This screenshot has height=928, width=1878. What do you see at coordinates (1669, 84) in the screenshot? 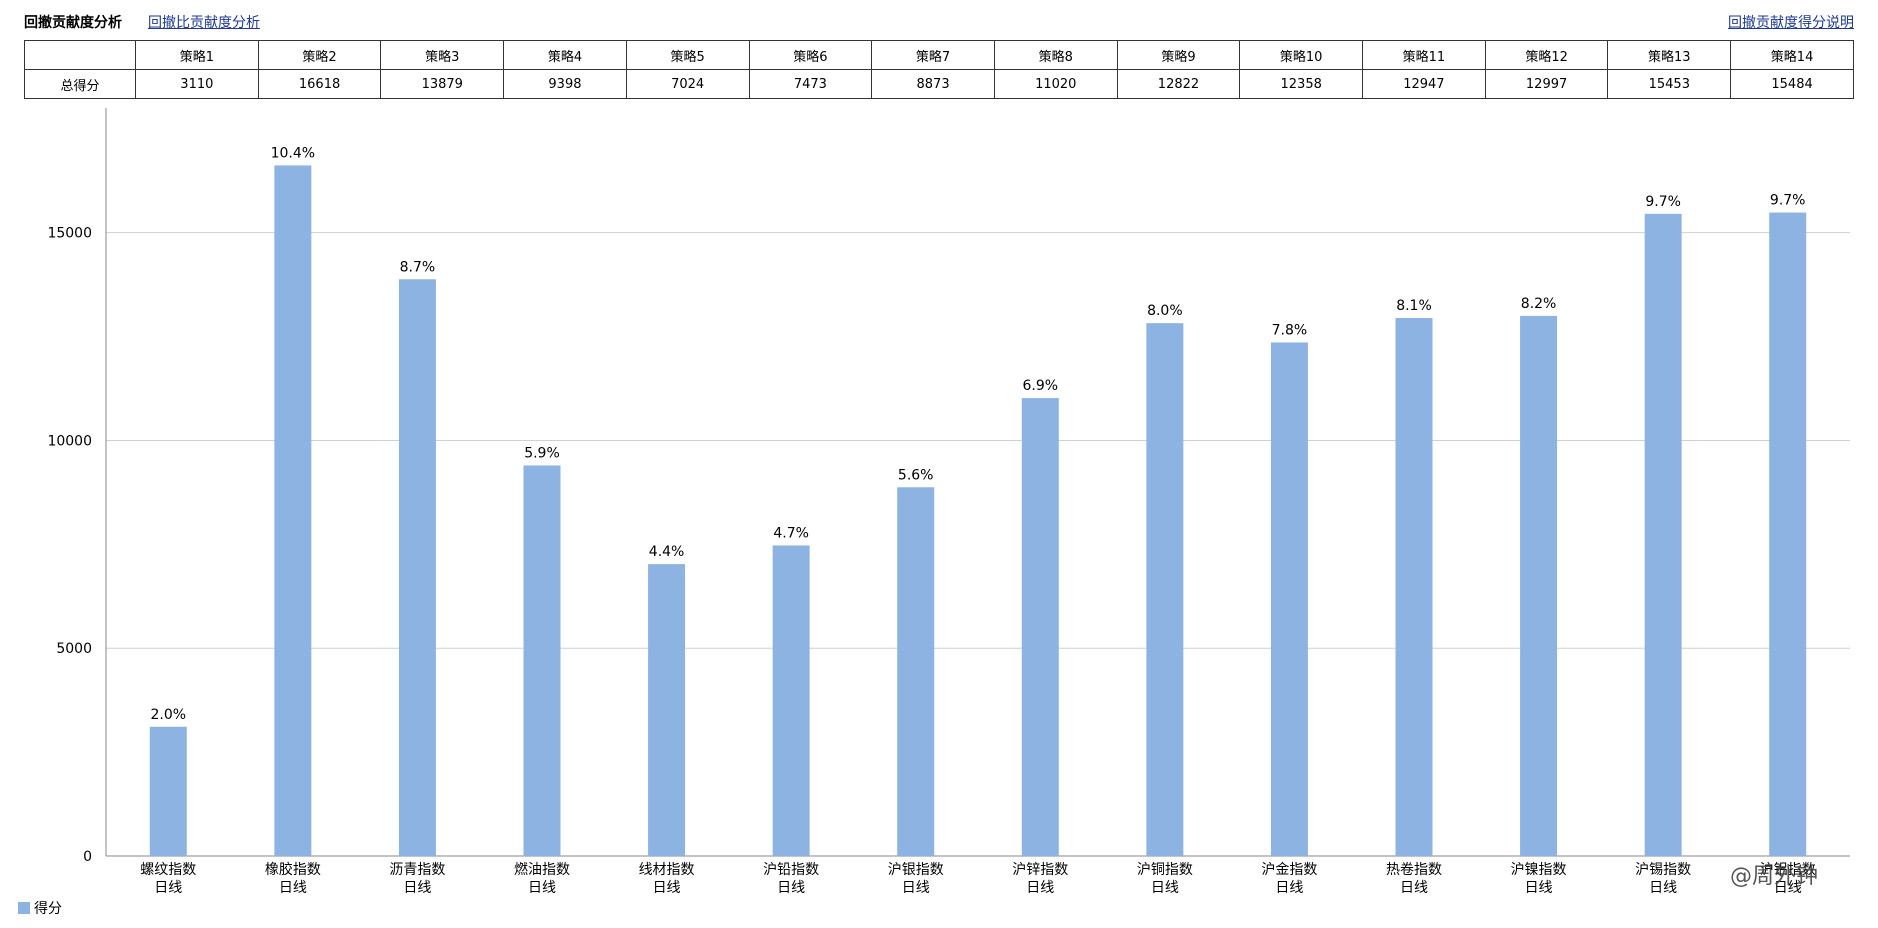
I see `score-cell: 15453` at bounding box center [1669, 84].